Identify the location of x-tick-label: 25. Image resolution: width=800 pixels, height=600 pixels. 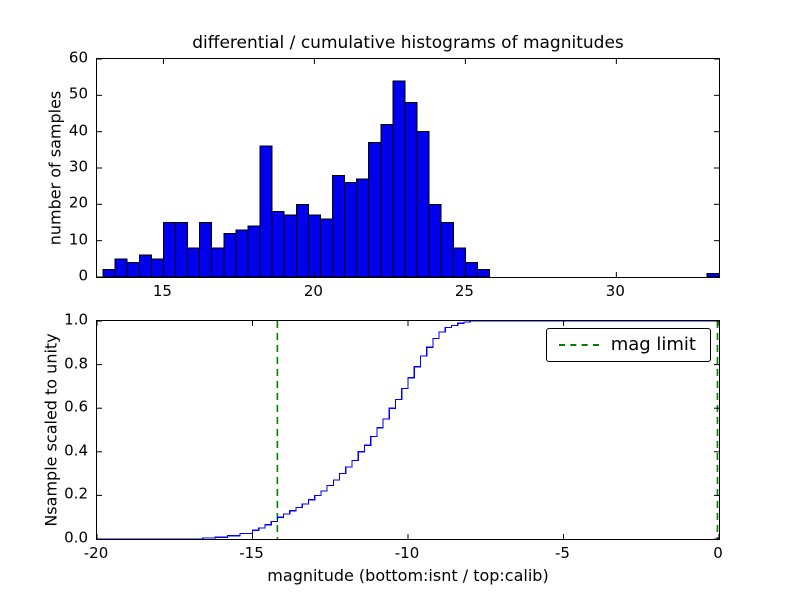
(464, 291).